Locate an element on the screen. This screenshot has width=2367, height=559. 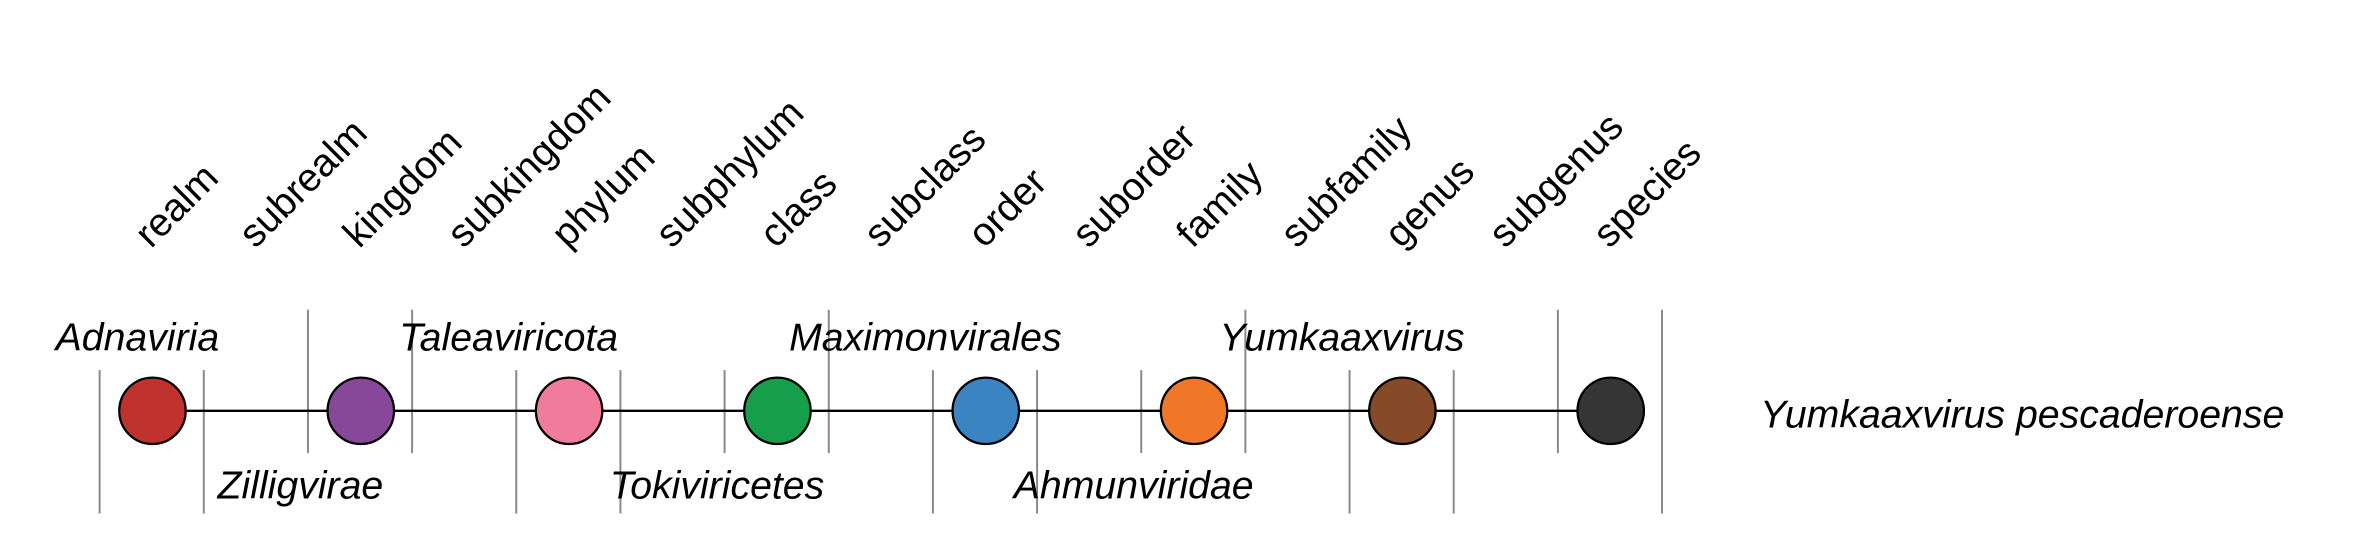
taxon-node-phylum is located at coordinates (569, 411).